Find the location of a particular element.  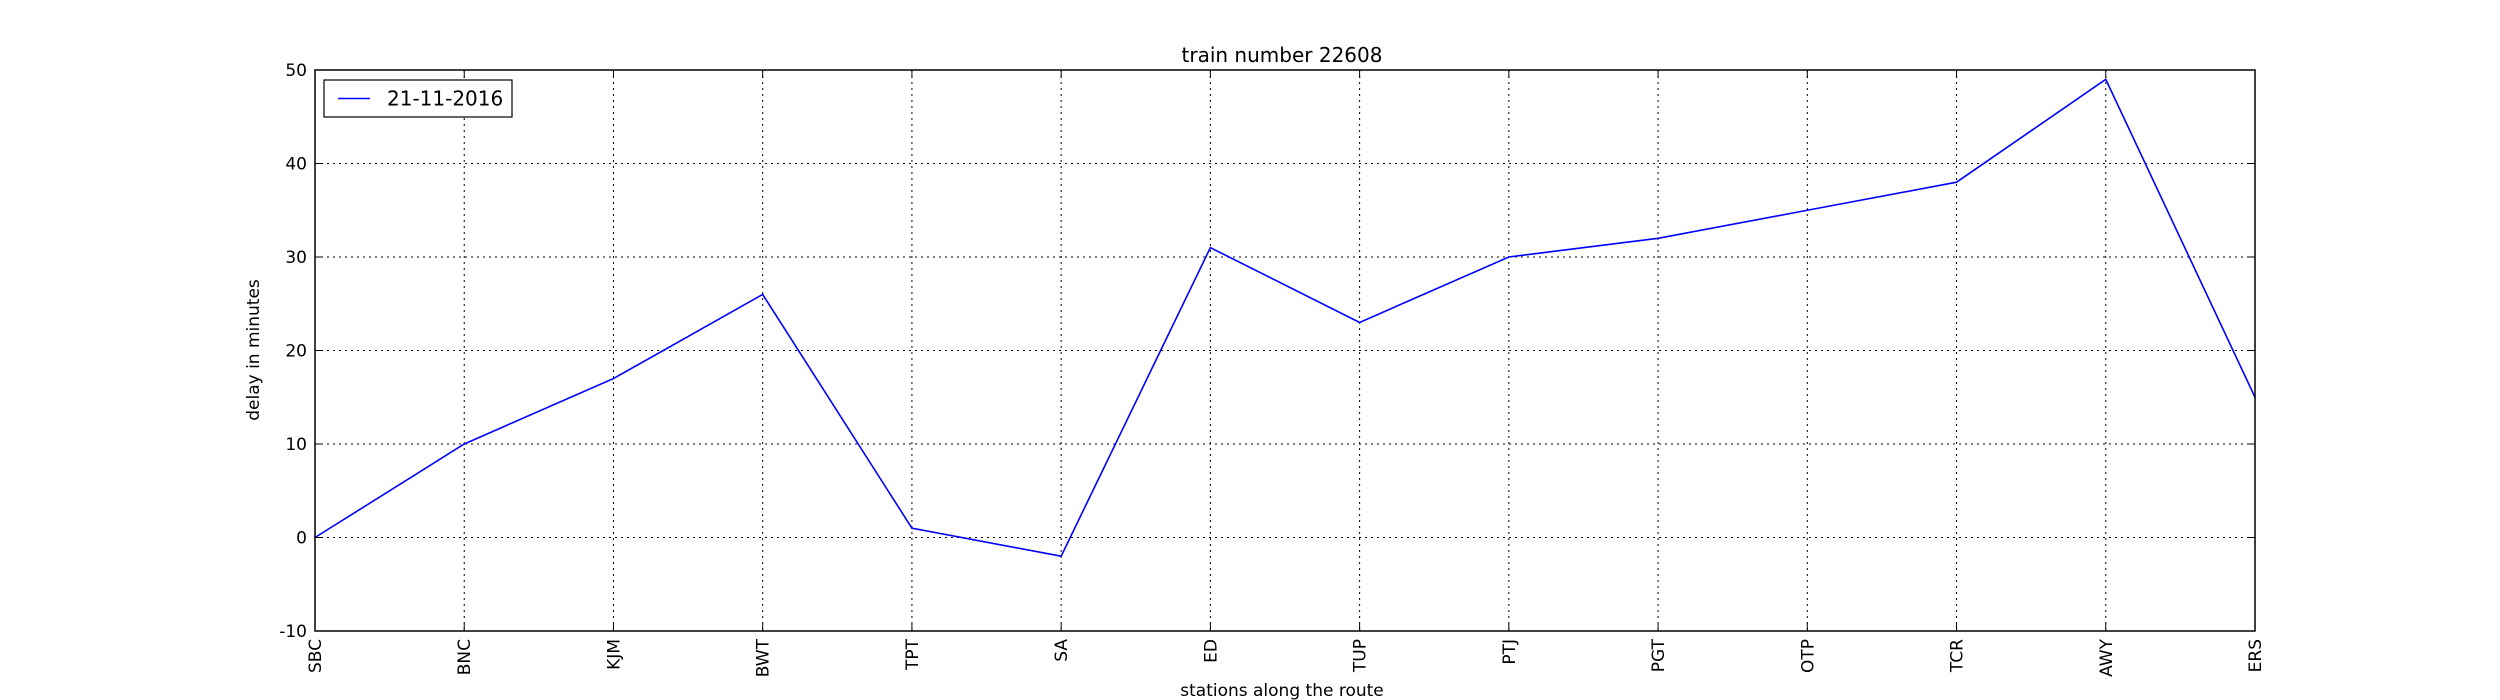

chart-title: train number 22608 is located at coordinates (1282, 55).